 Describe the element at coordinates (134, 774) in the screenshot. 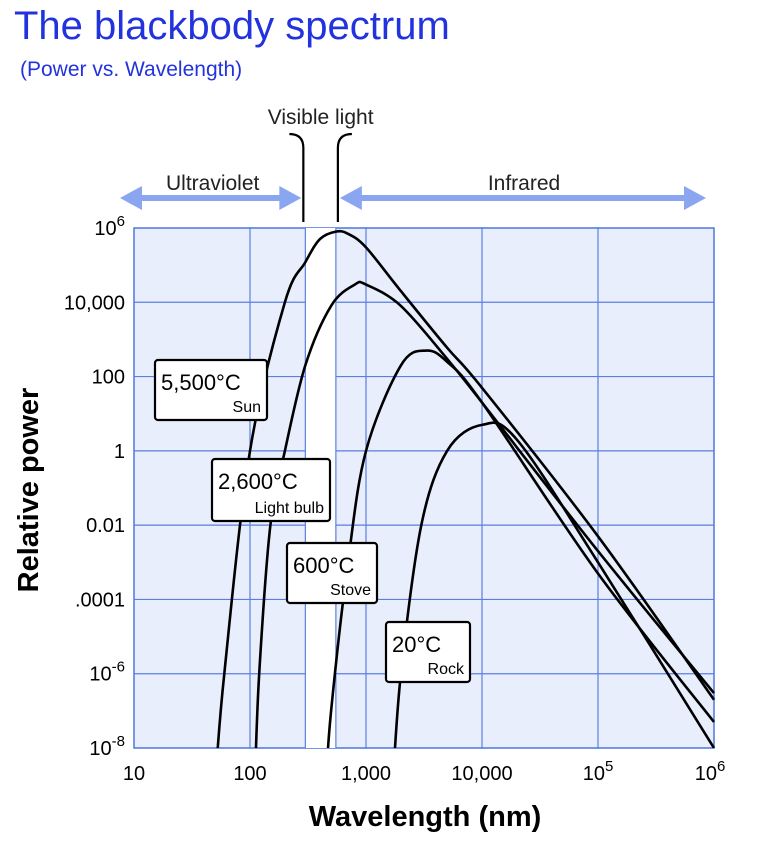

I see `x-tick-label: 10` at that location.